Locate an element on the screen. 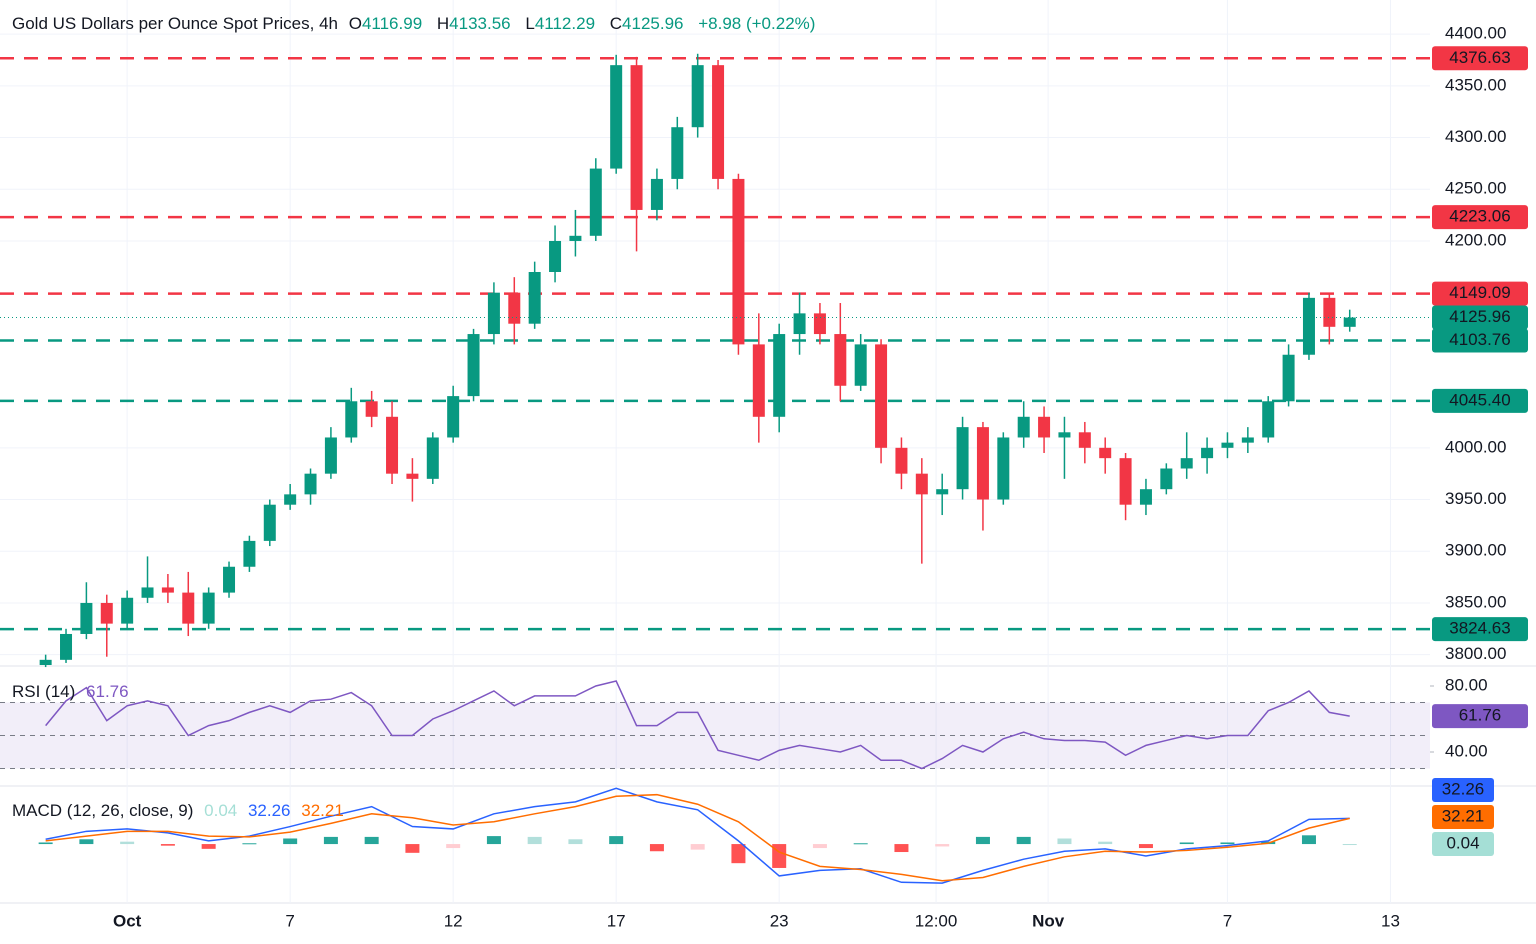  x-tick-label: 17 is located at coordinates (616, 920).